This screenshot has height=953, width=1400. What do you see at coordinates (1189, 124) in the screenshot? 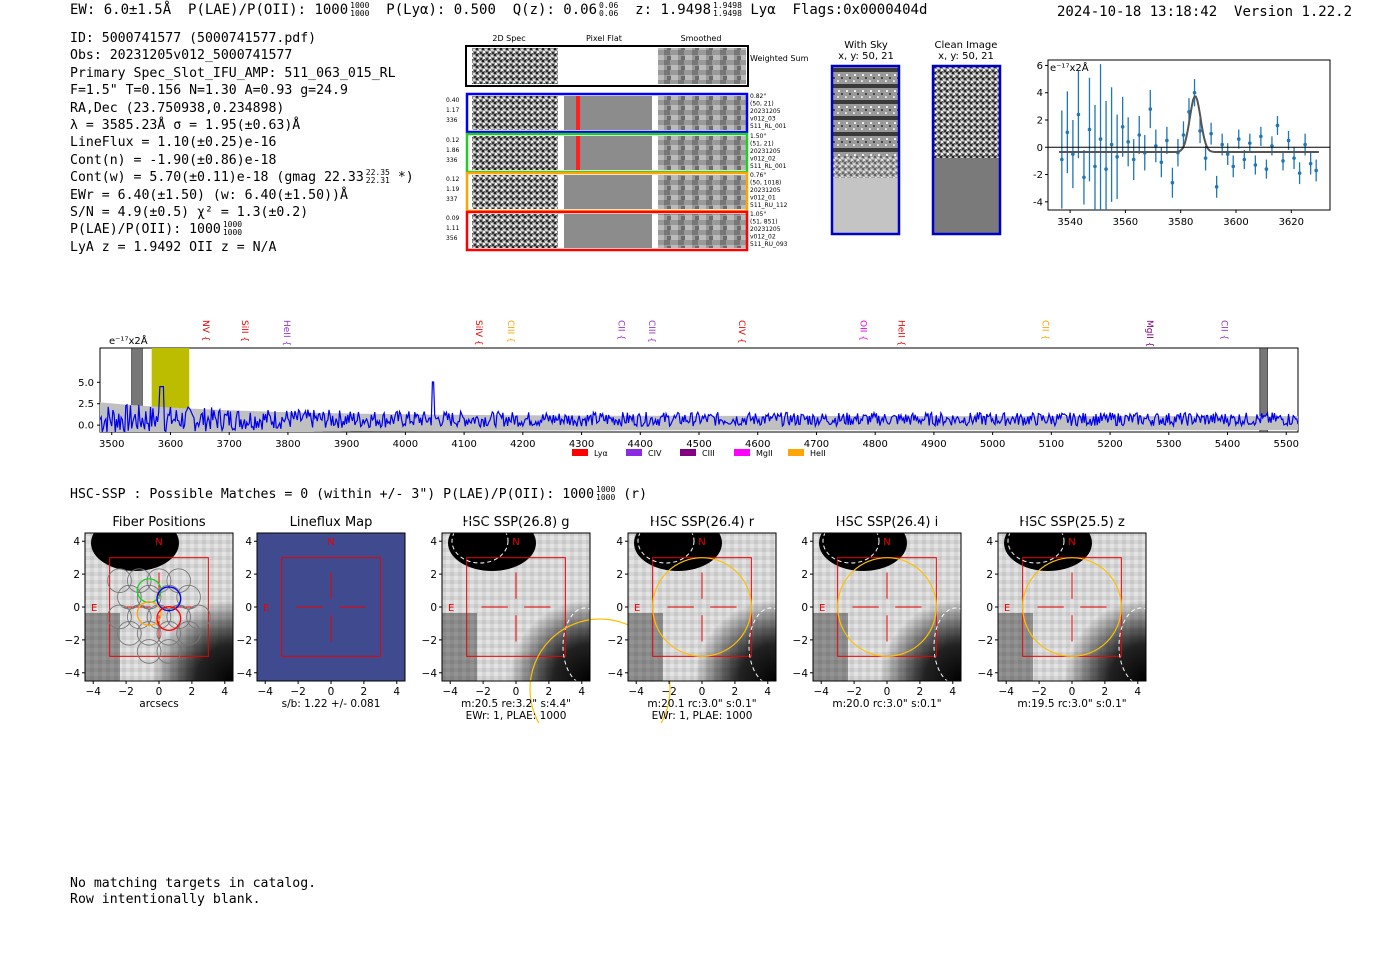
I see `gaussian-fit-line` at bounding box center [1189, 124].